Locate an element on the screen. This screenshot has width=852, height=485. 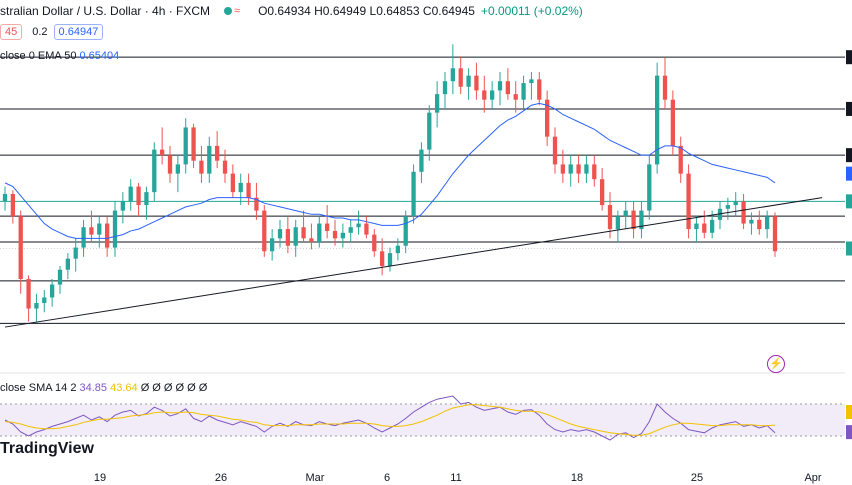
time-tick-label: Mar is located at coordinates (315, 478).